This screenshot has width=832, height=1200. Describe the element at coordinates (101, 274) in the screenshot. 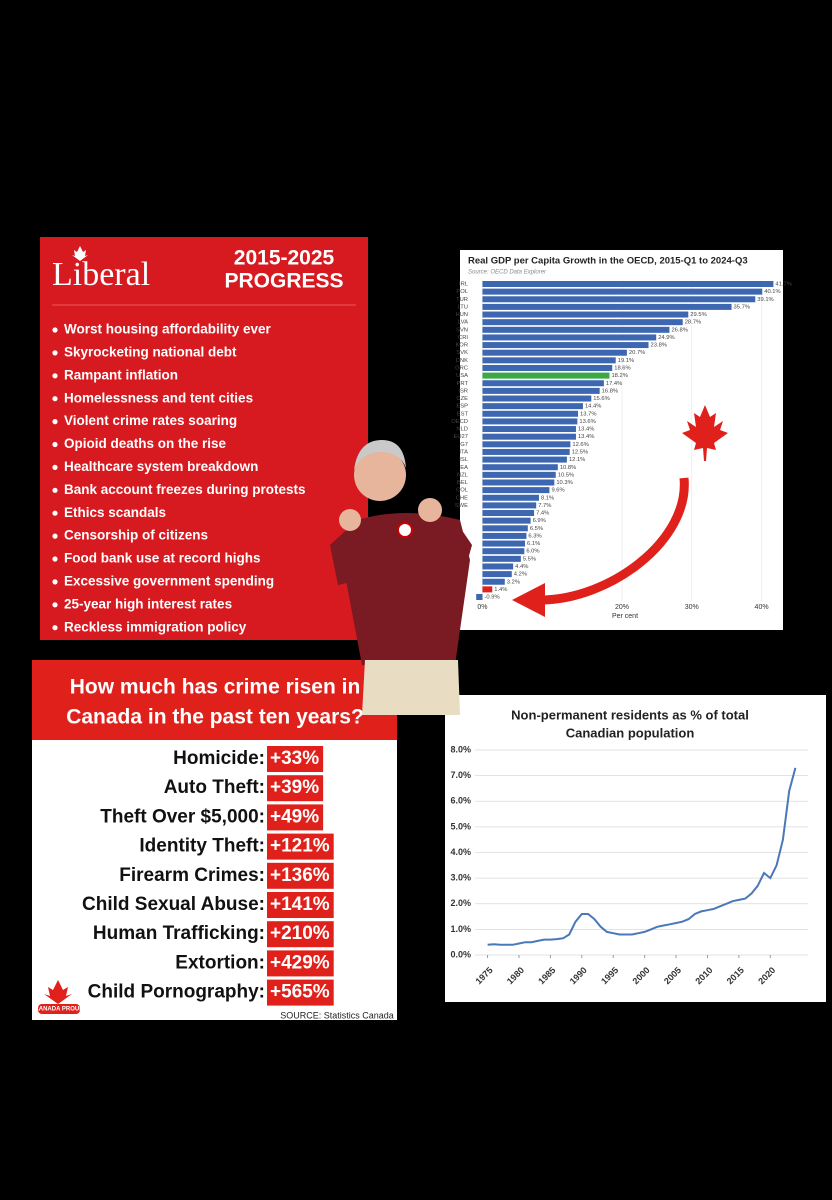

I see `liberal-logo: Liberal` at that location.